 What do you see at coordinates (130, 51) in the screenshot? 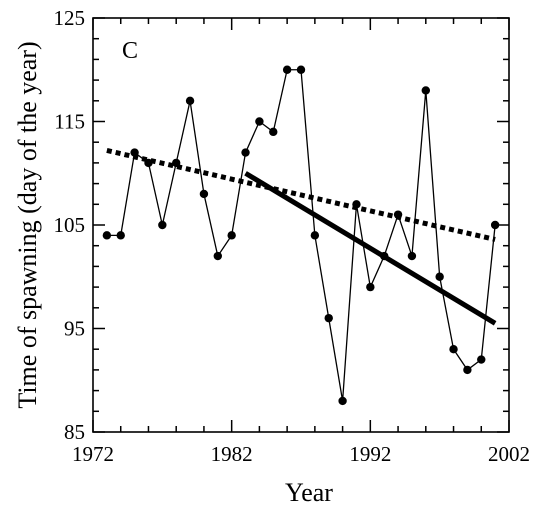
I see `panel-label: C` at bounding box center [130, 51].